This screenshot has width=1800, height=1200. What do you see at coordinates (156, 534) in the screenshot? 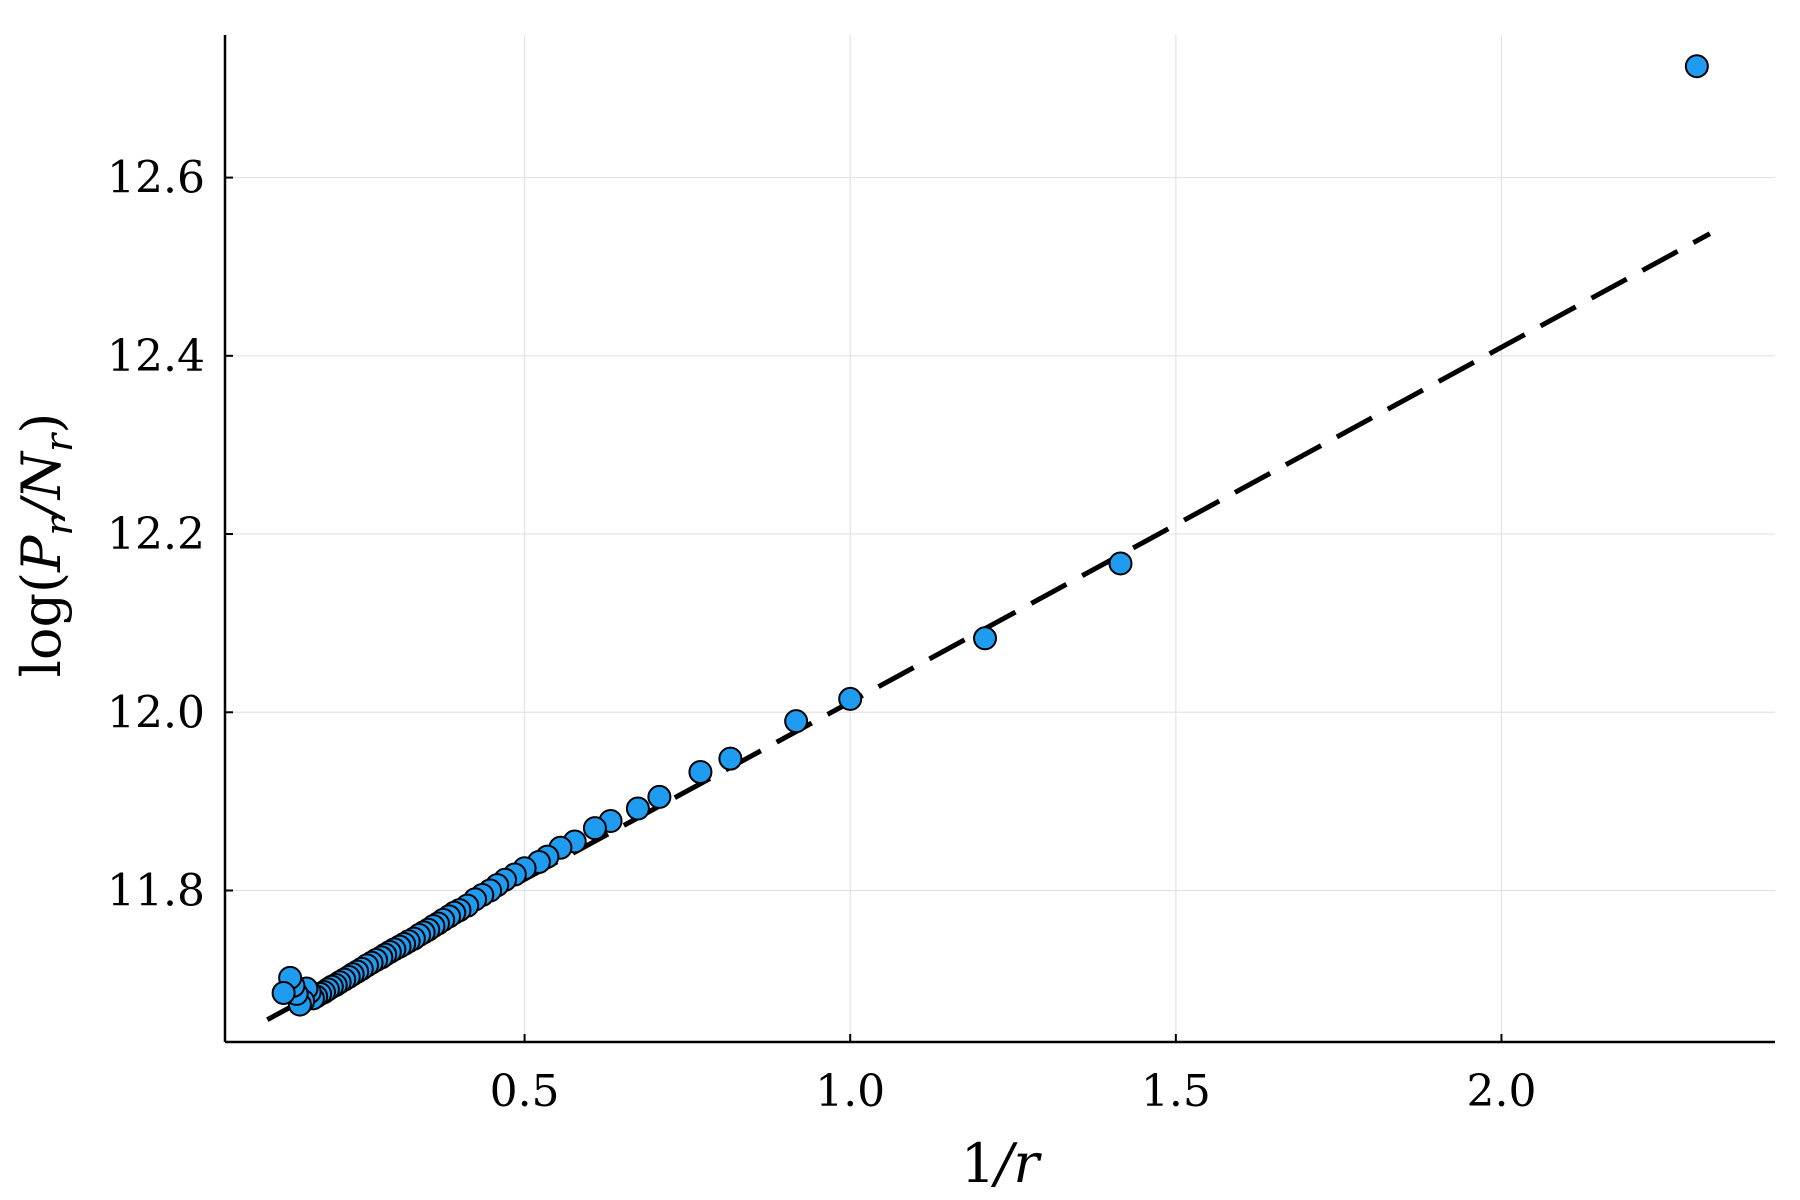
I see `y-tick-label: 12.2` at bounding box center [156, 534].